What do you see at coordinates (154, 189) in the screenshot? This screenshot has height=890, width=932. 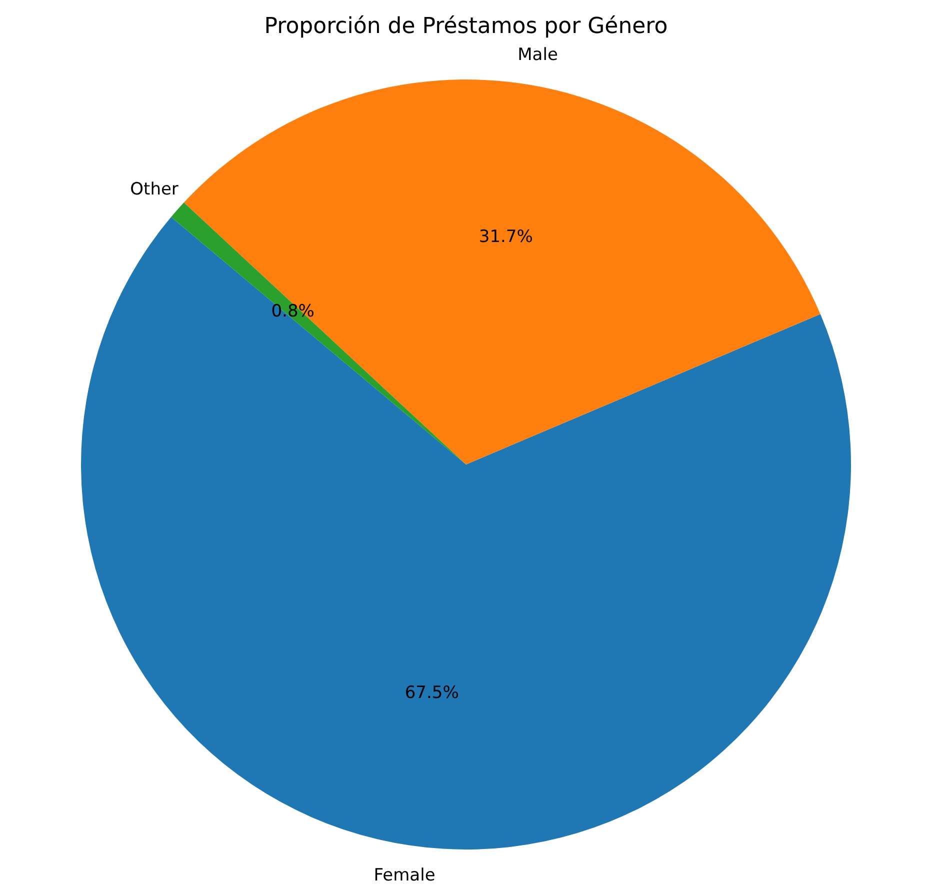 I see `slice-label: Other` at bounding box center [154, 189].